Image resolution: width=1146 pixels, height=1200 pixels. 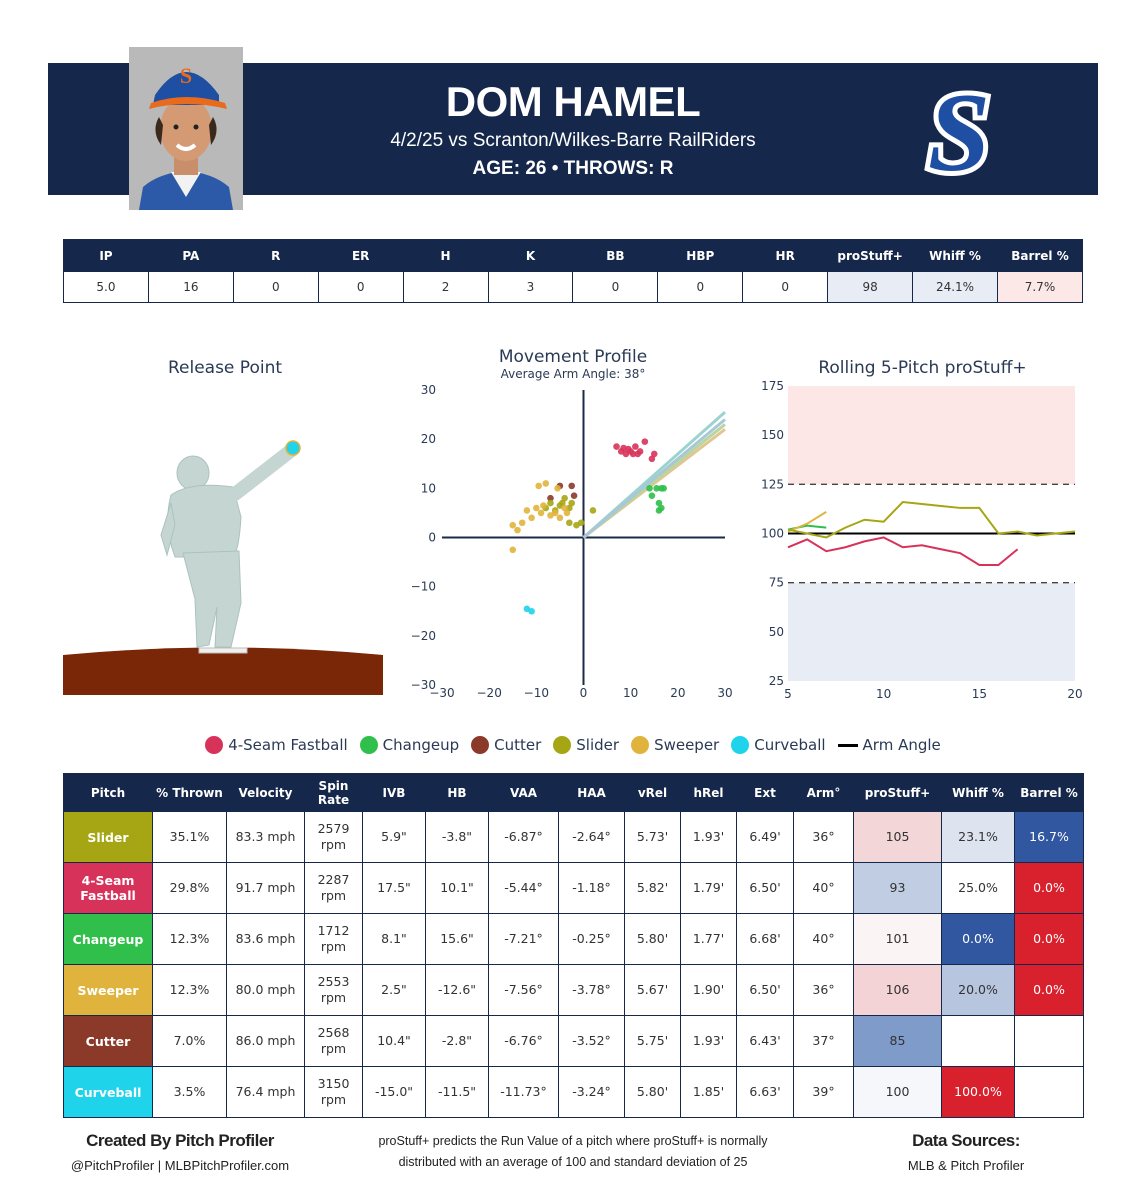 What do you see at coordinates (457, 990) in the screenshot?
I see `pitch-metric-cell: -12.6"` at bounding box center [457, 990].